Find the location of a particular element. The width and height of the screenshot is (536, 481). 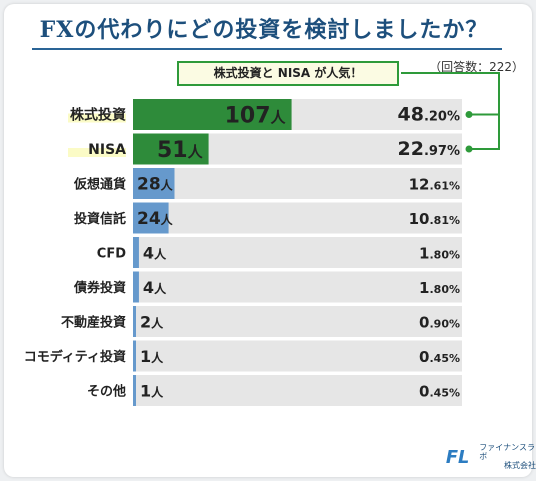

percent-label: 48.20% is located at coordinates (428, 115).